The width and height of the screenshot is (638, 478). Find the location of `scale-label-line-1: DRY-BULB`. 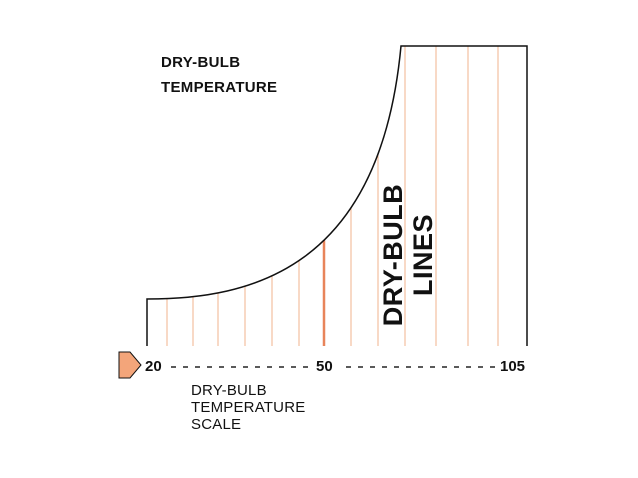

scale-label-line-1: DRY-BULB is located at coordinates (229, 390).